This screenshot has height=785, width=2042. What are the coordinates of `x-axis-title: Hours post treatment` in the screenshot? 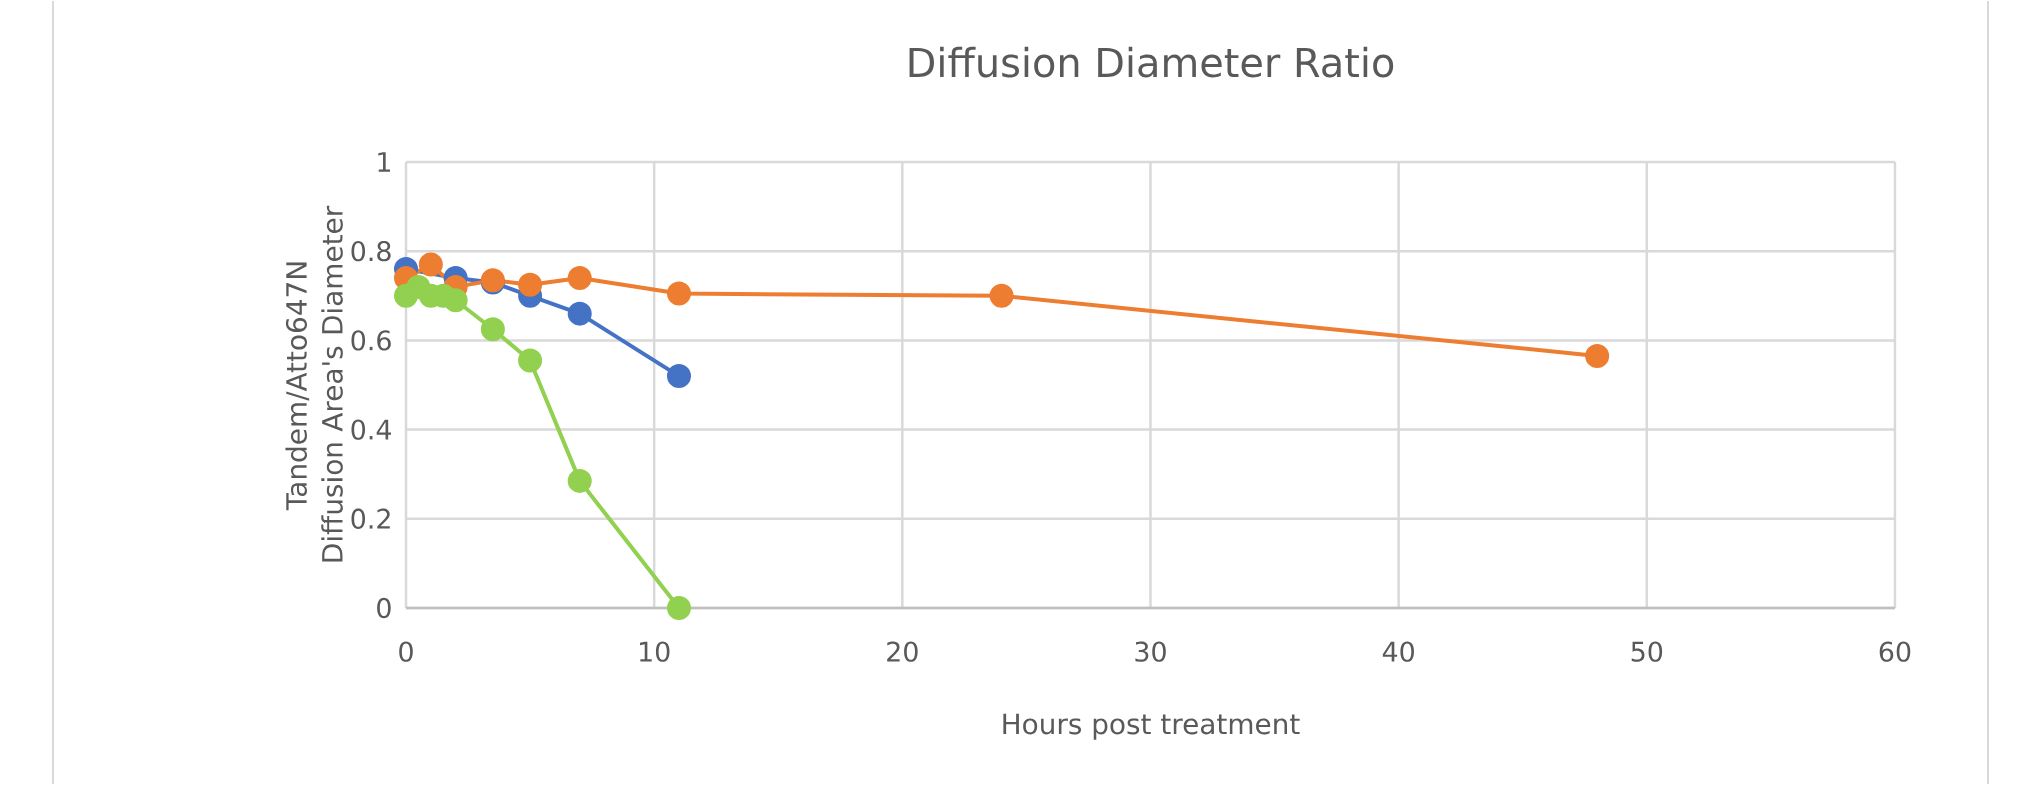 It's located at (1151, 726).